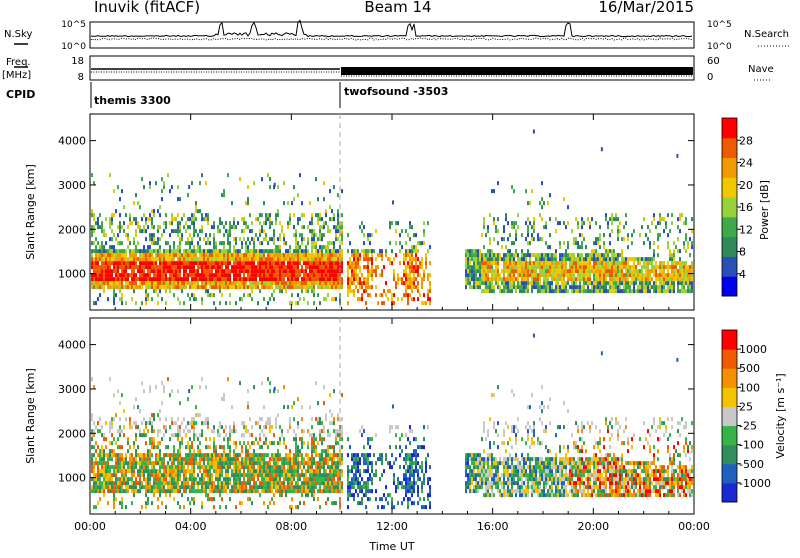 Image resolution: width=800 pixels, height=558 pixels. Describe the element at coordinates (20, 94) in the screenshot. I see `cpid-label: CPID` at that location.